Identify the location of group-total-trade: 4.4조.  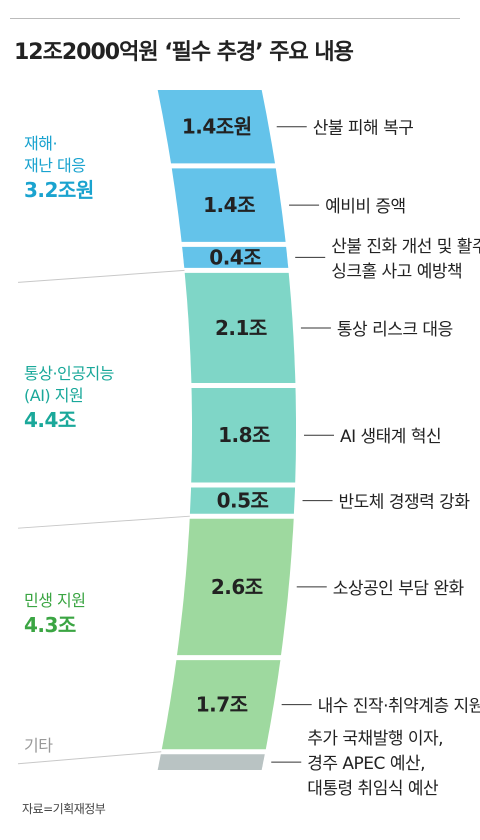
(50, 420).